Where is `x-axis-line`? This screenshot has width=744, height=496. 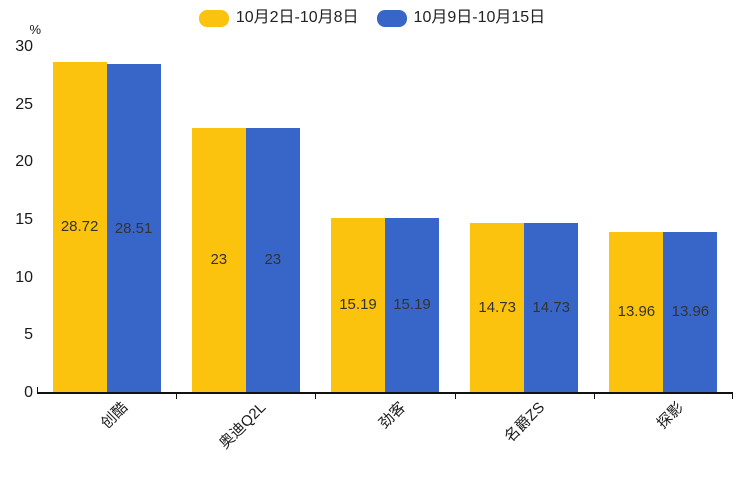
x-axis-line is located at coordinates (385, 393).